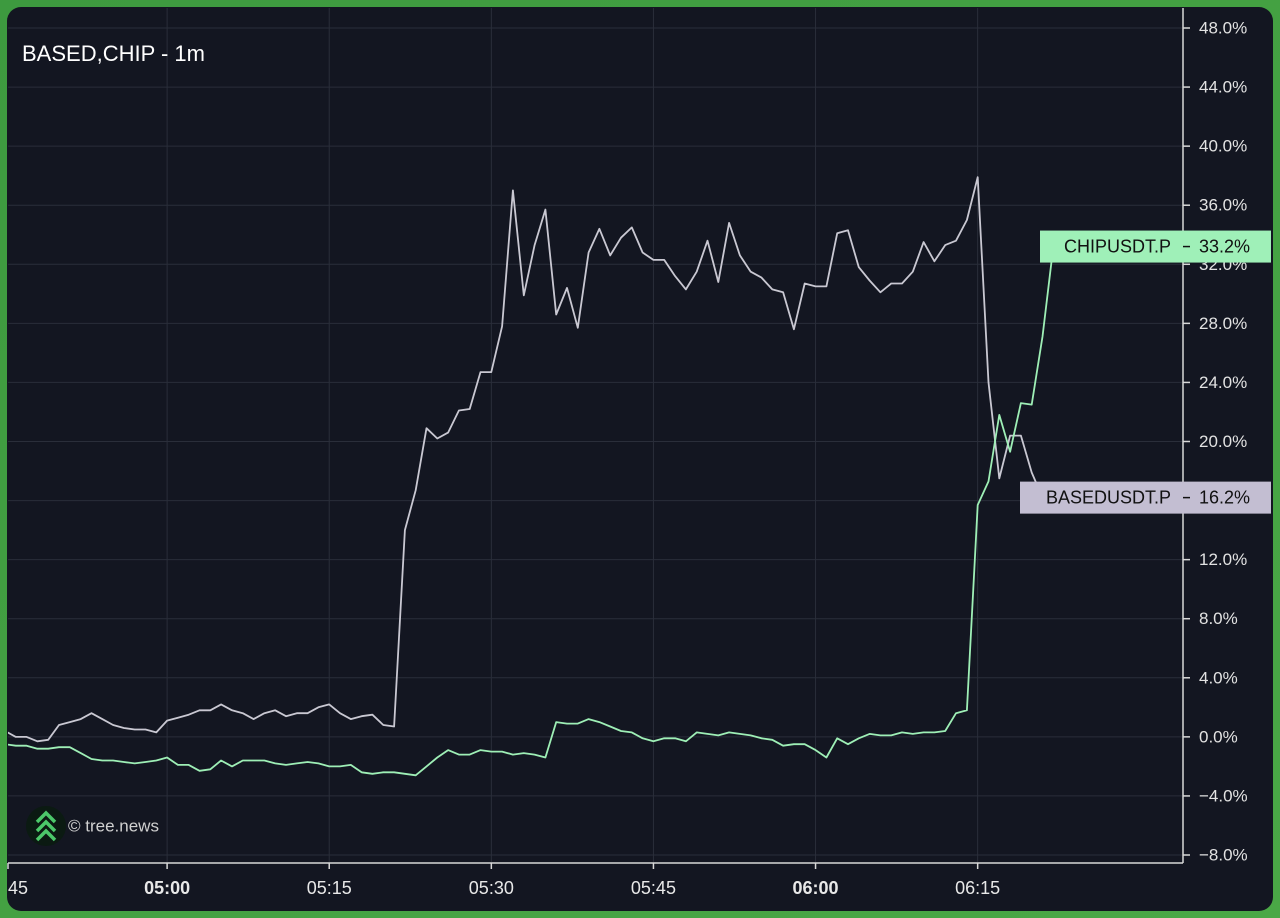 The height and width of the screenshot is (918, 1280). I want to click on x-tick-label: 06:00, so click(816, 888).